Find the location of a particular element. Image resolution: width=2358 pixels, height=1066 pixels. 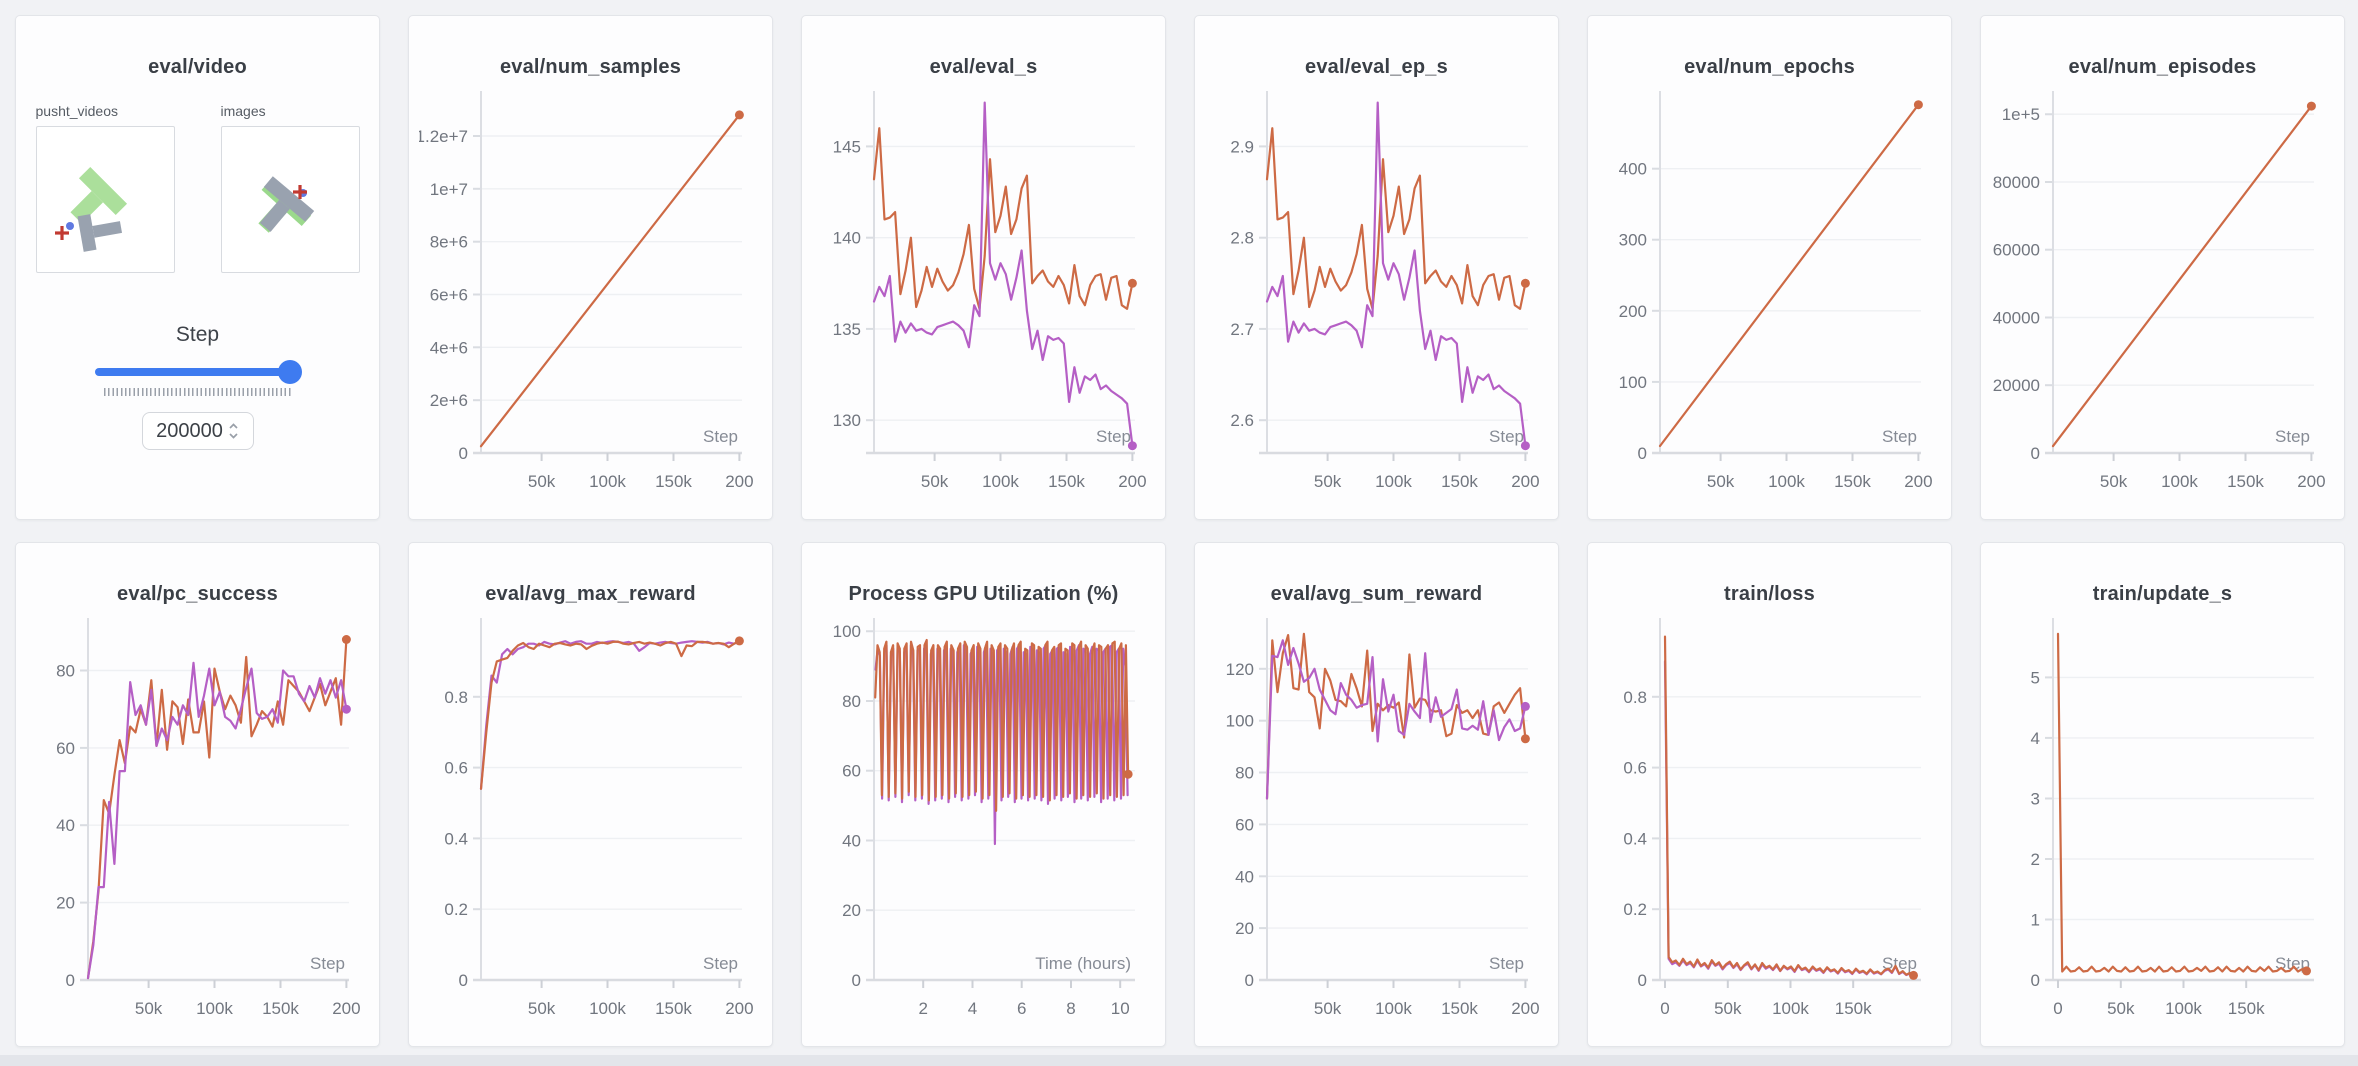

pusht-scene-icon is located at coordinates (285, 204).